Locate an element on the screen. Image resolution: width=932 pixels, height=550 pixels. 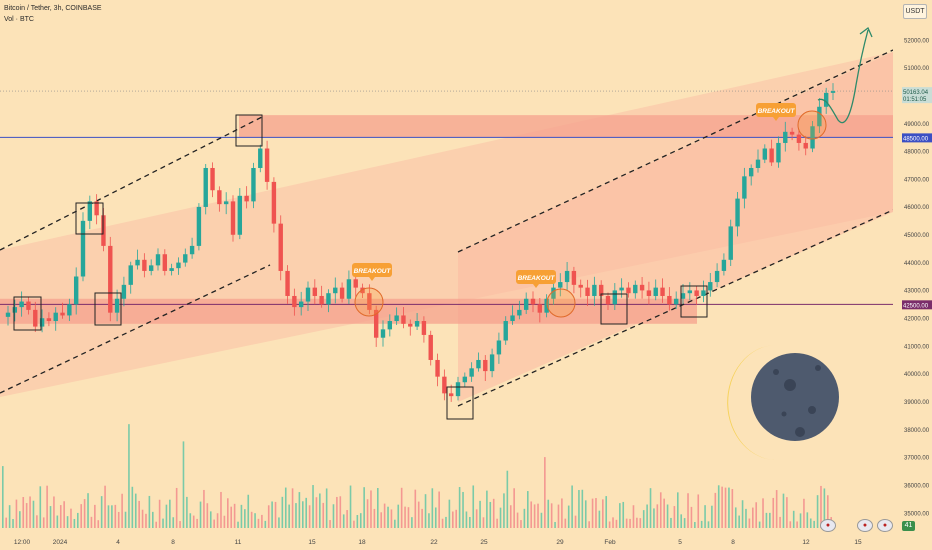
time-axis-tick: 12 is located at coordinates (806, 542).